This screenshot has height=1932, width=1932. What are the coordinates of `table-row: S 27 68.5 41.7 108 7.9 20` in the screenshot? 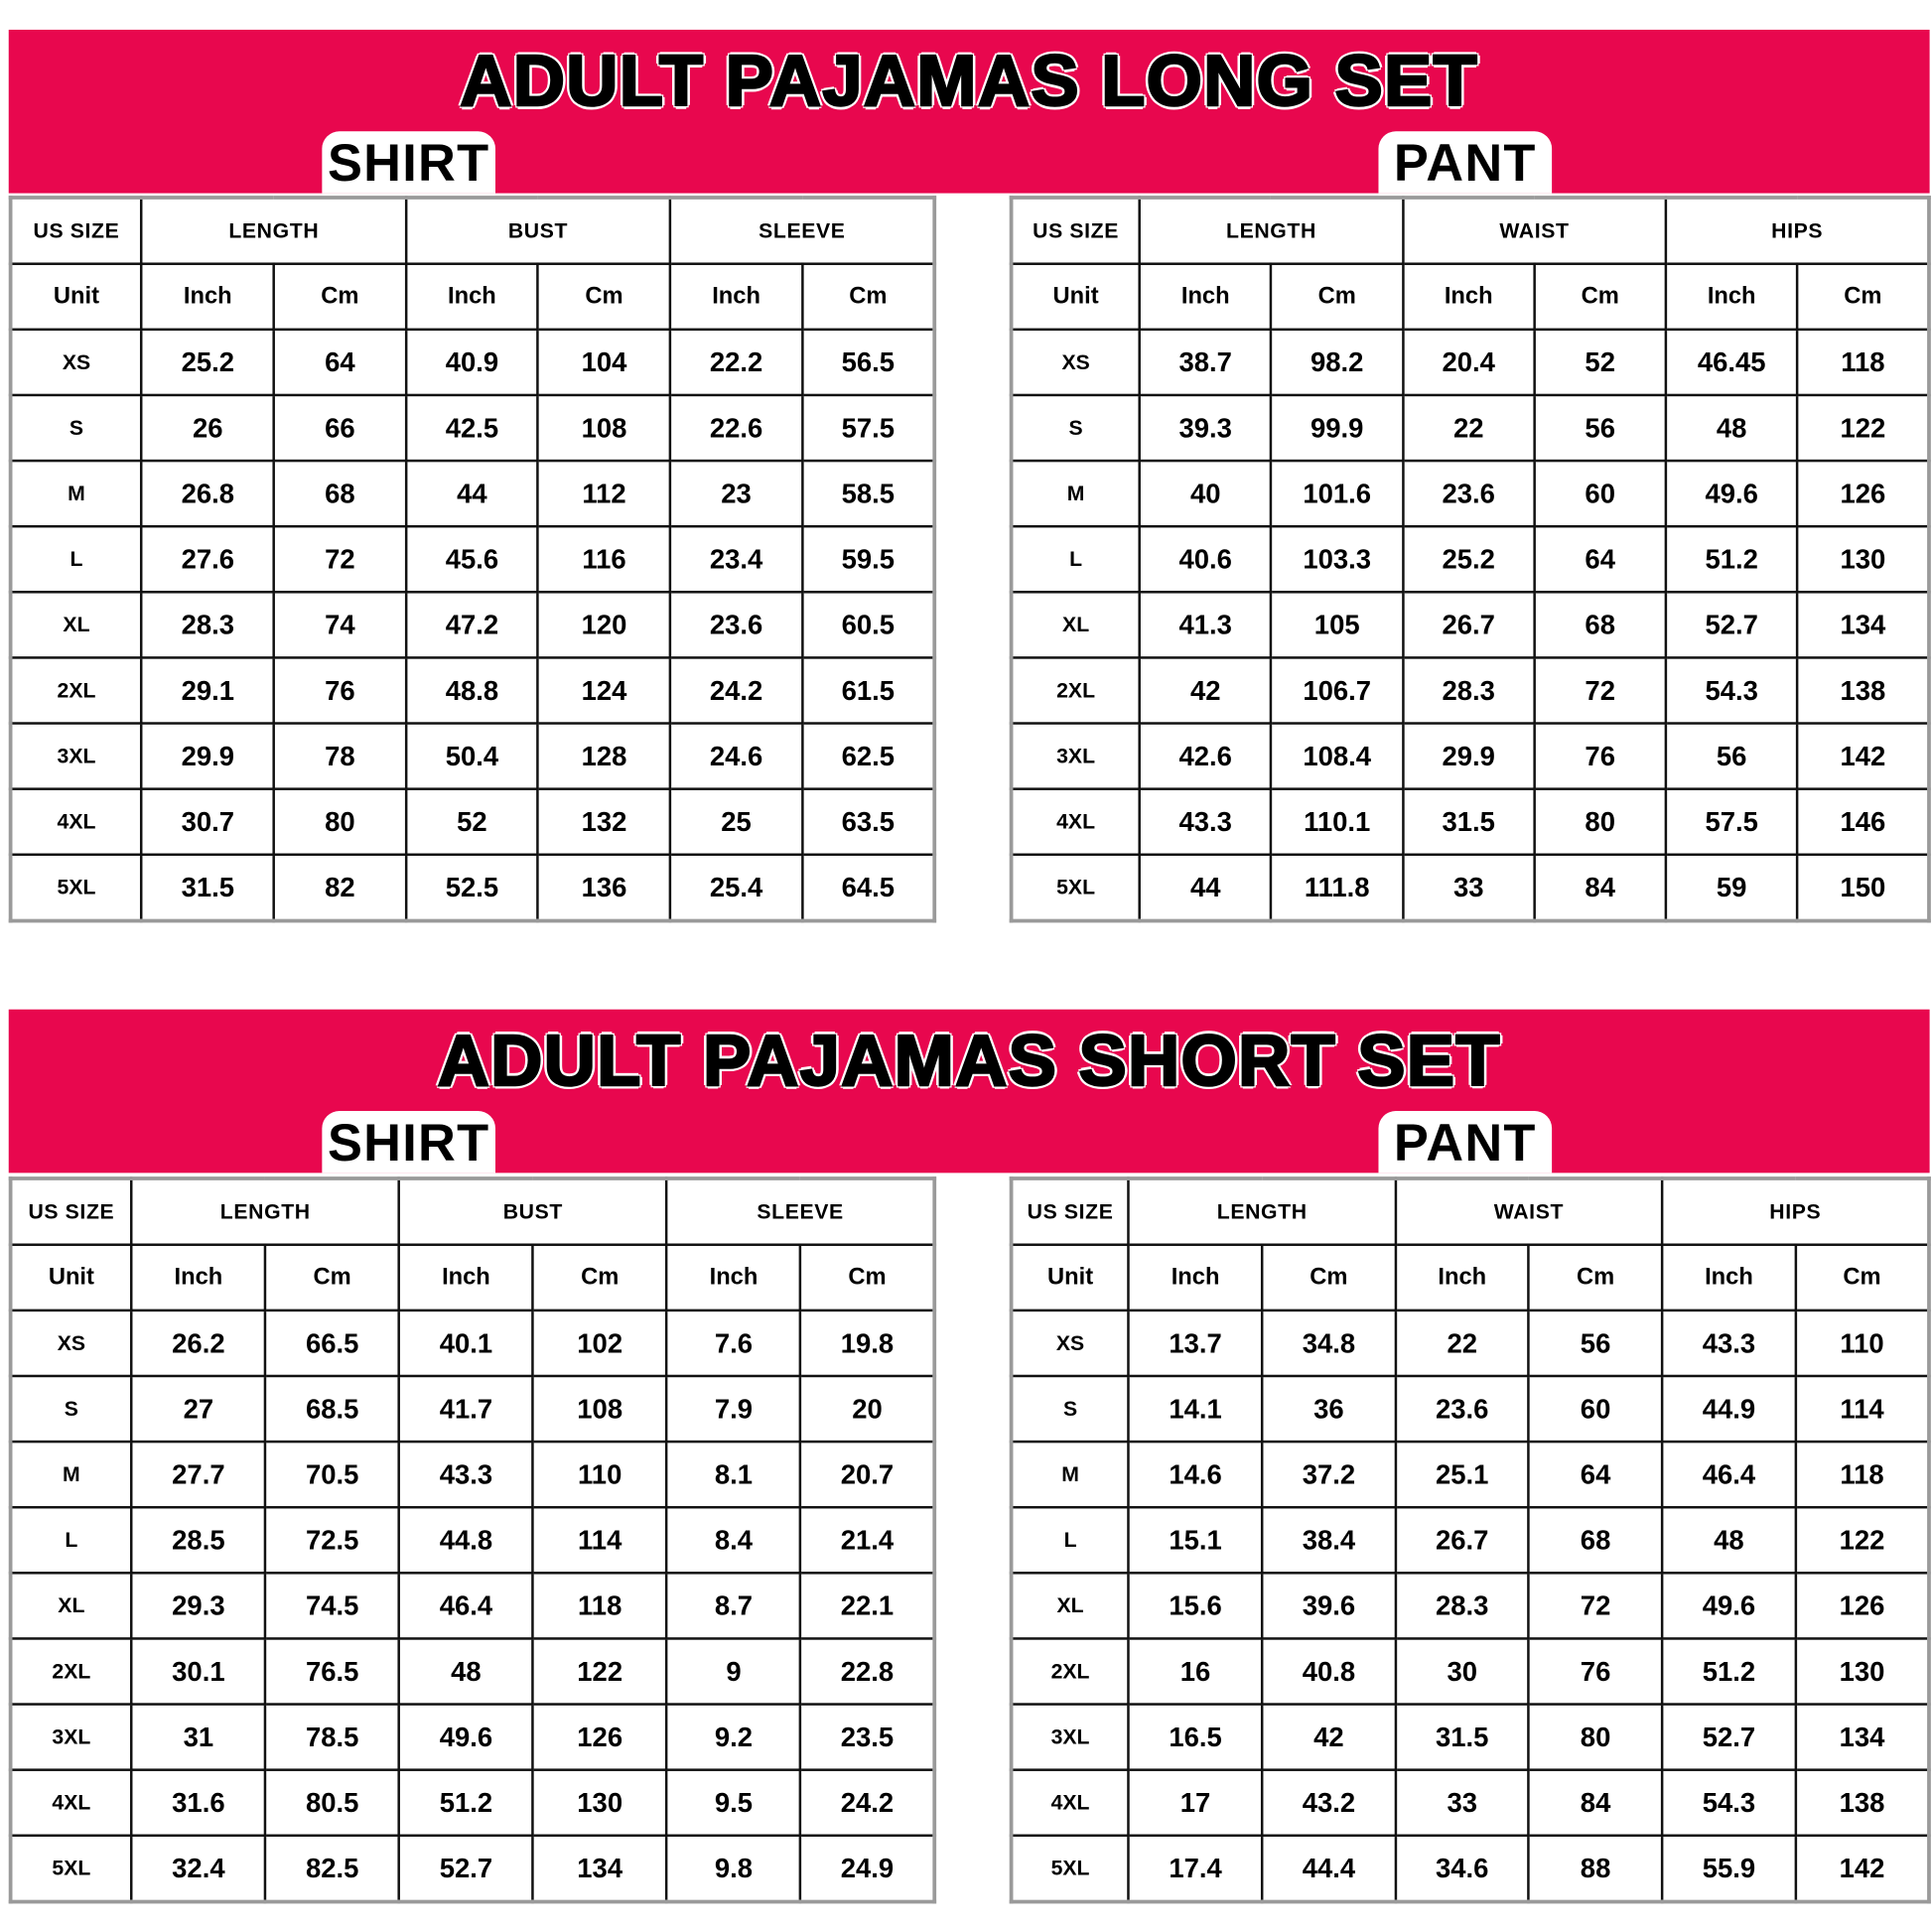 It's located at (472, 1409).